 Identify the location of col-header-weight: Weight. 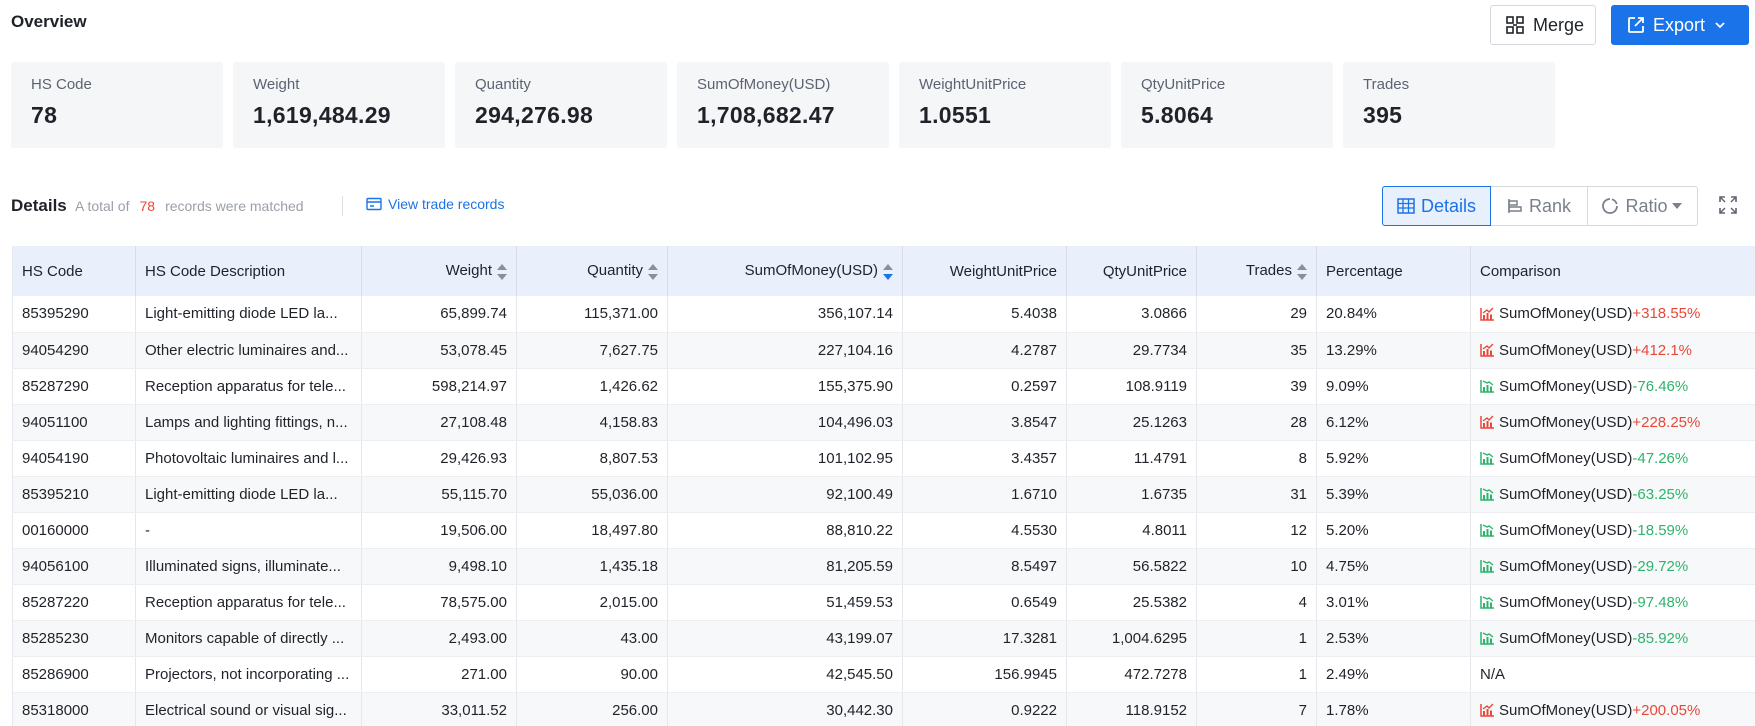
(439, 271).